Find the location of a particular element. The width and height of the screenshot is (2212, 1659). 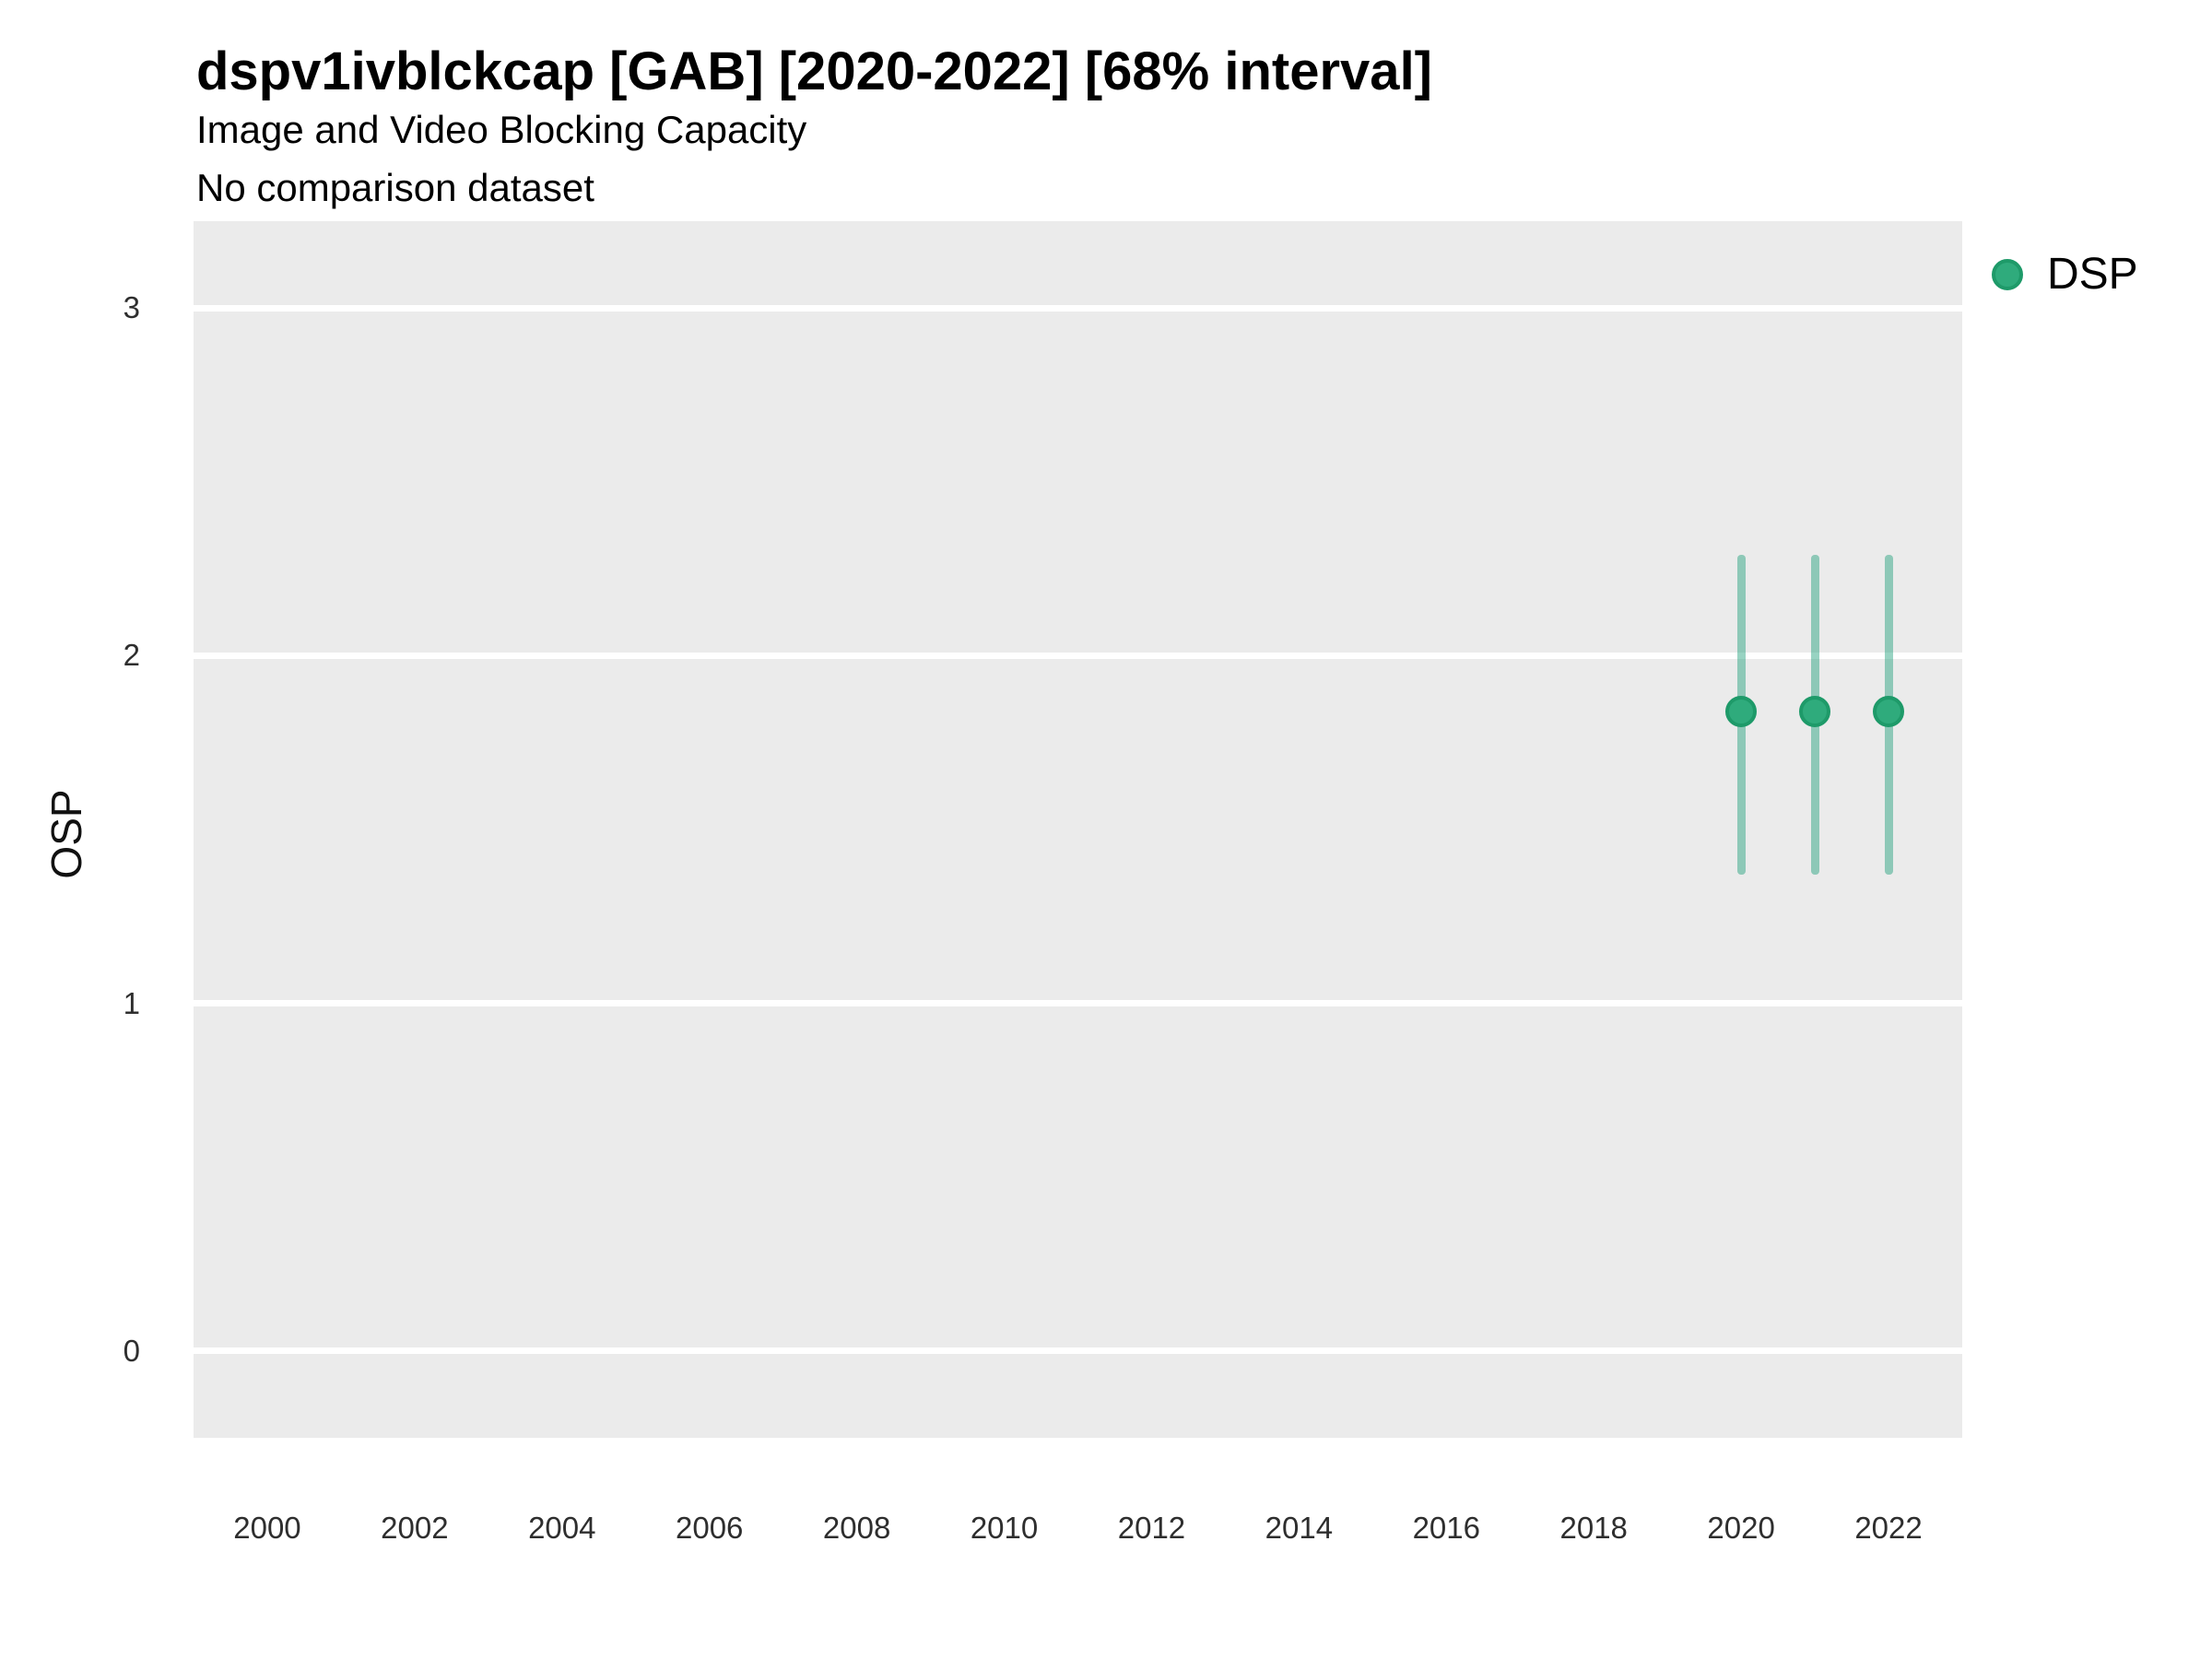

x-tick-label-2012: 2012 is located at coordinates (1151, 1528).